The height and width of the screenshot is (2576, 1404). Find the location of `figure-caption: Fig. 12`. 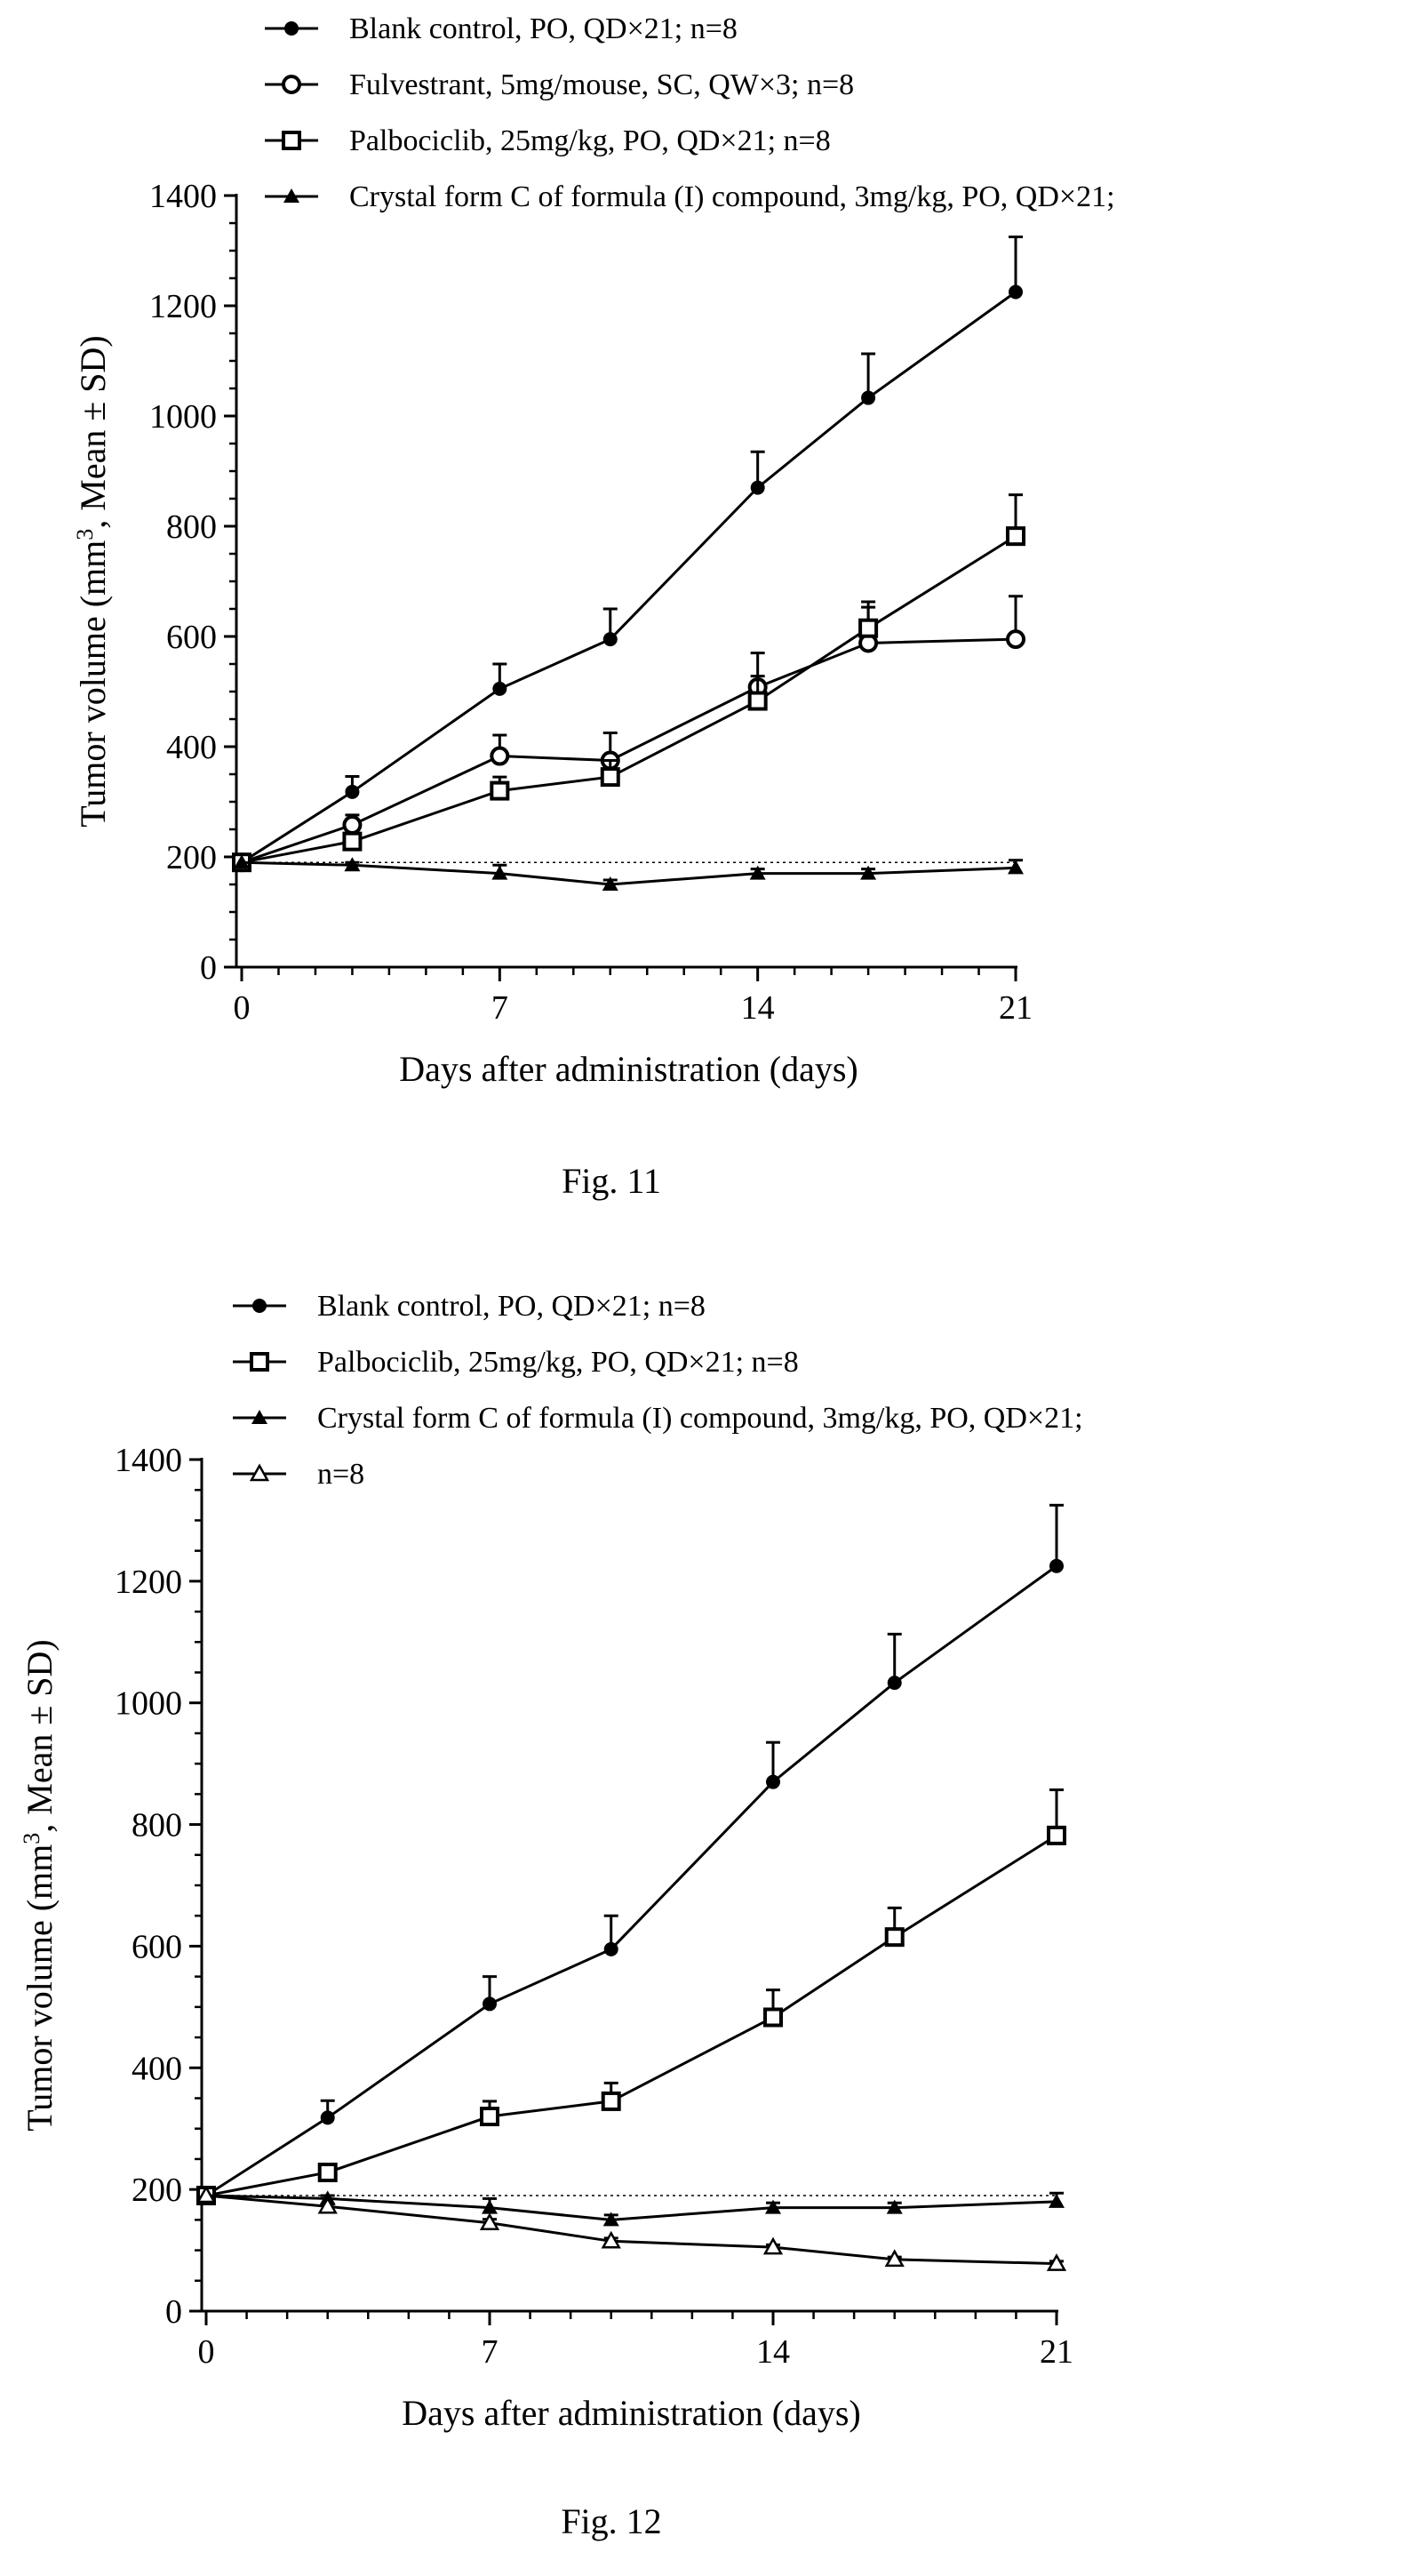

figure-caption: Fig. 12 is located at coordinates (611, 2521).